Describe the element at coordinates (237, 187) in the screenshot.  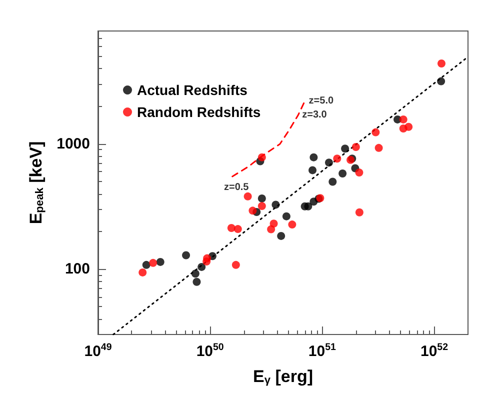
I see `annotation: z=0.5` at that location.